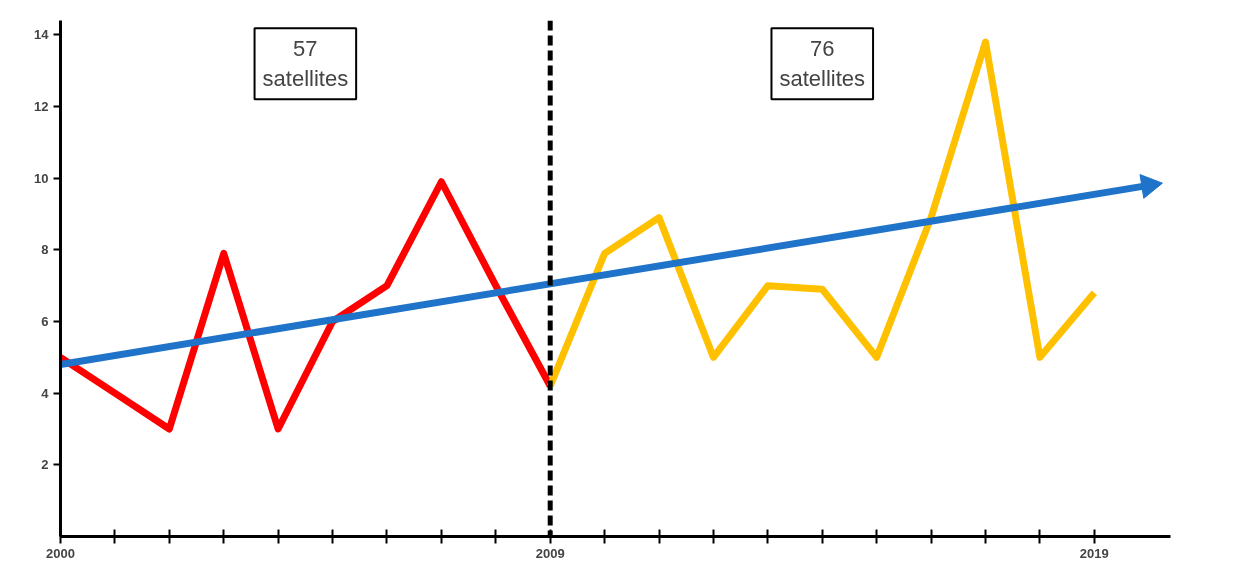  Describe the element at coordinates (550, 553) in the screenshot. I see `x-tick-label: 2009` at that location.